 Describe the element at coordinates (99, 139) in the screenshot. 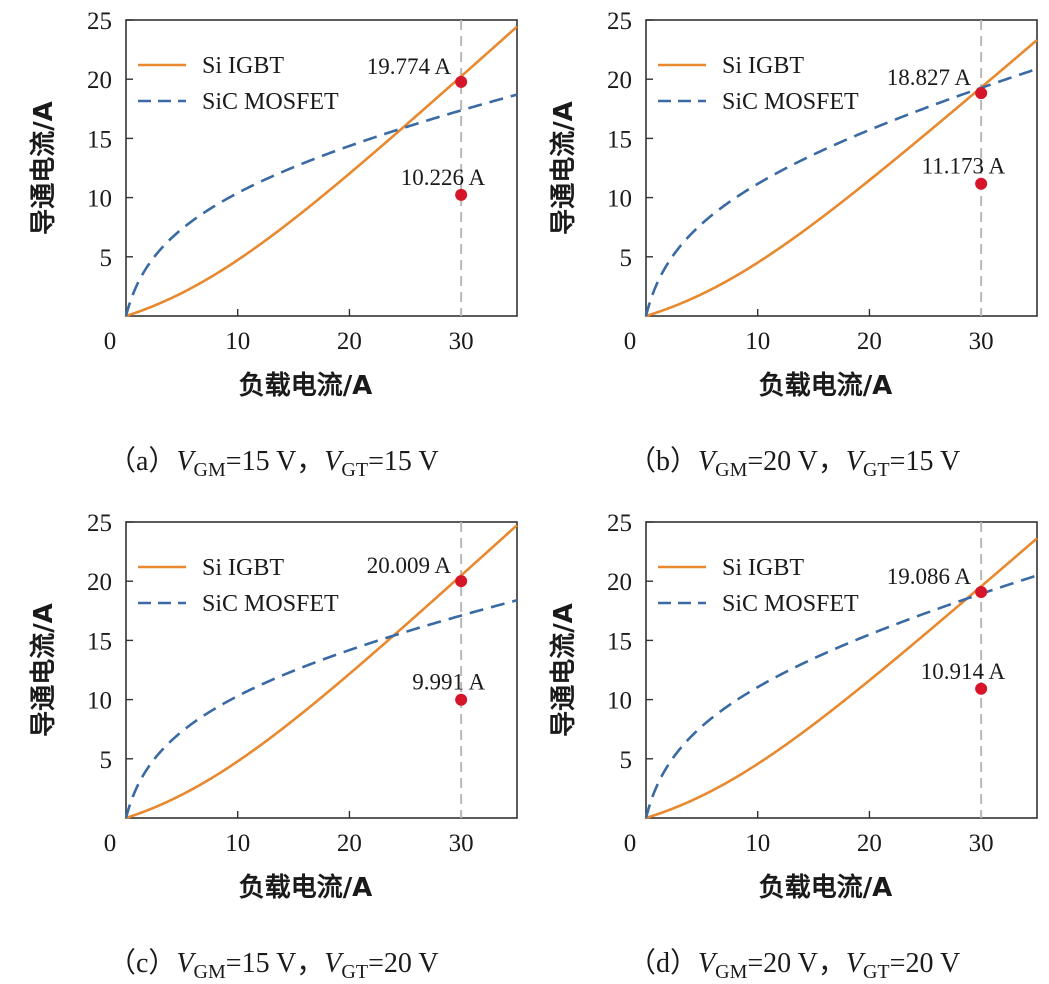

I see `p0-ytick-label: 15` at that location.